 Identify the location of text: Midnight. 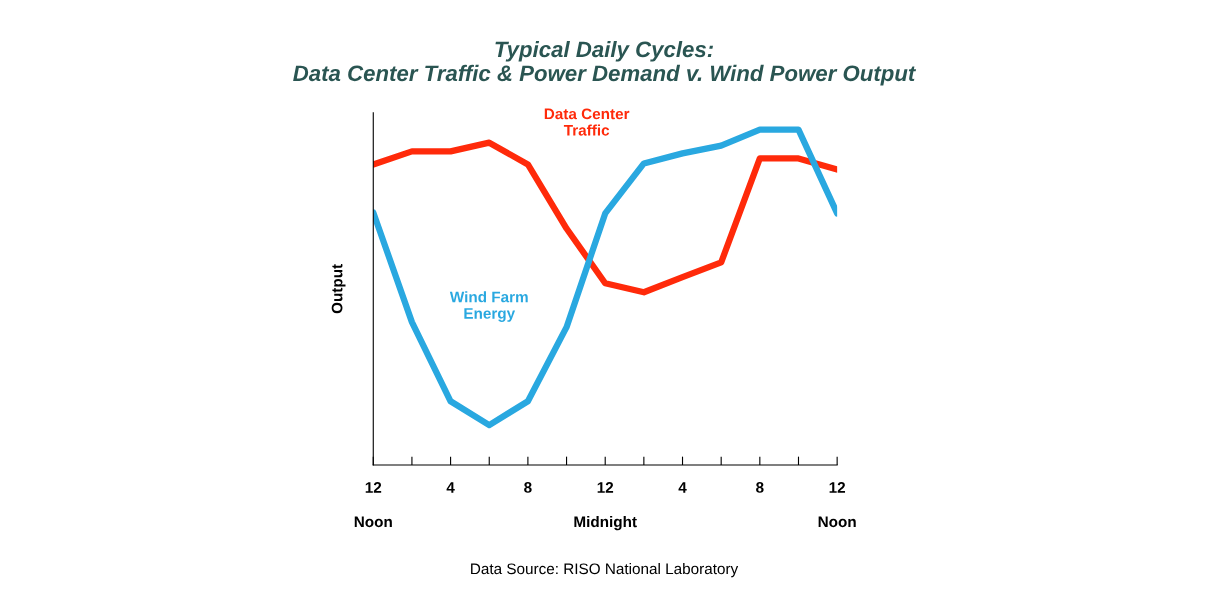
(605, 523).